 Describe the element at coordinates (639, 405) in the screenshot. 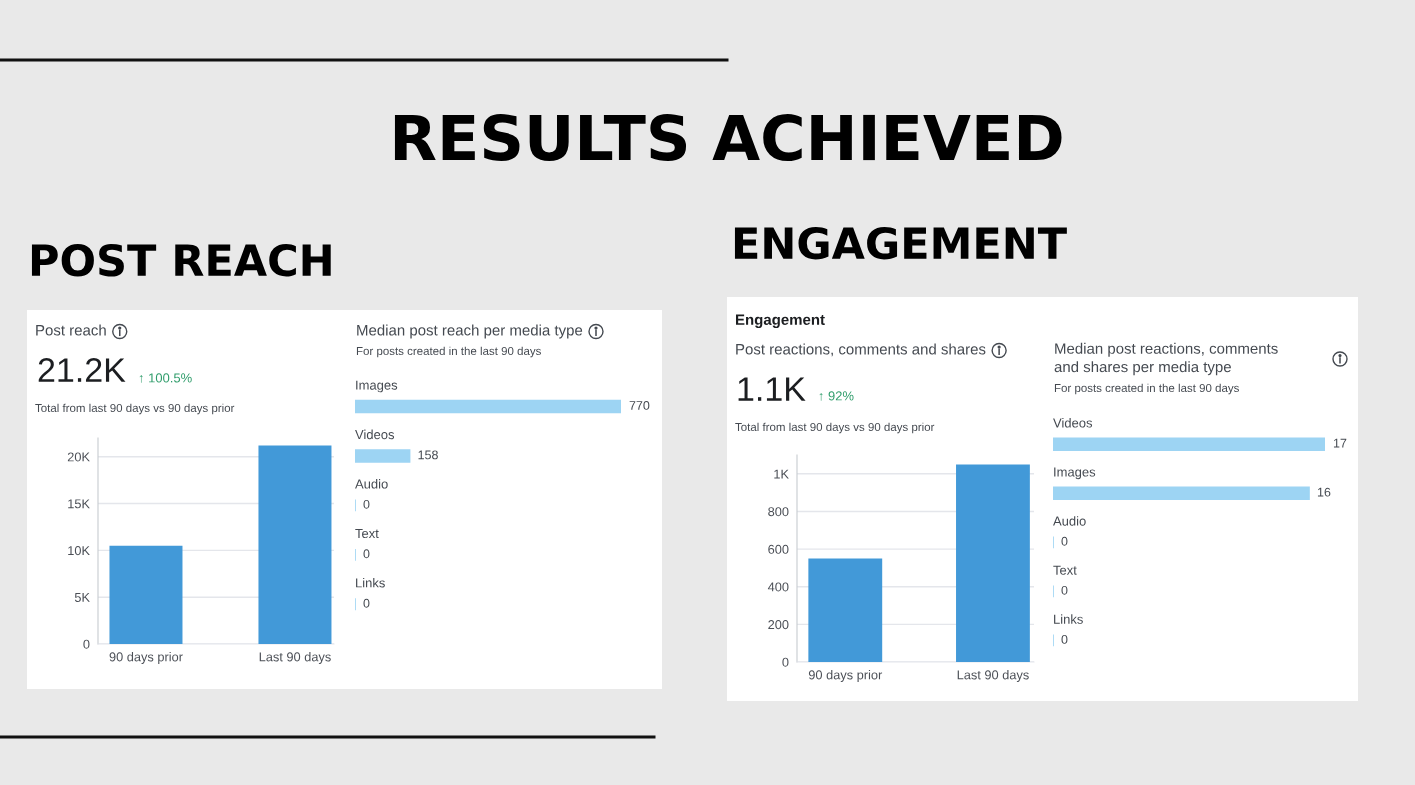

I see `data-label: 770` at that location.